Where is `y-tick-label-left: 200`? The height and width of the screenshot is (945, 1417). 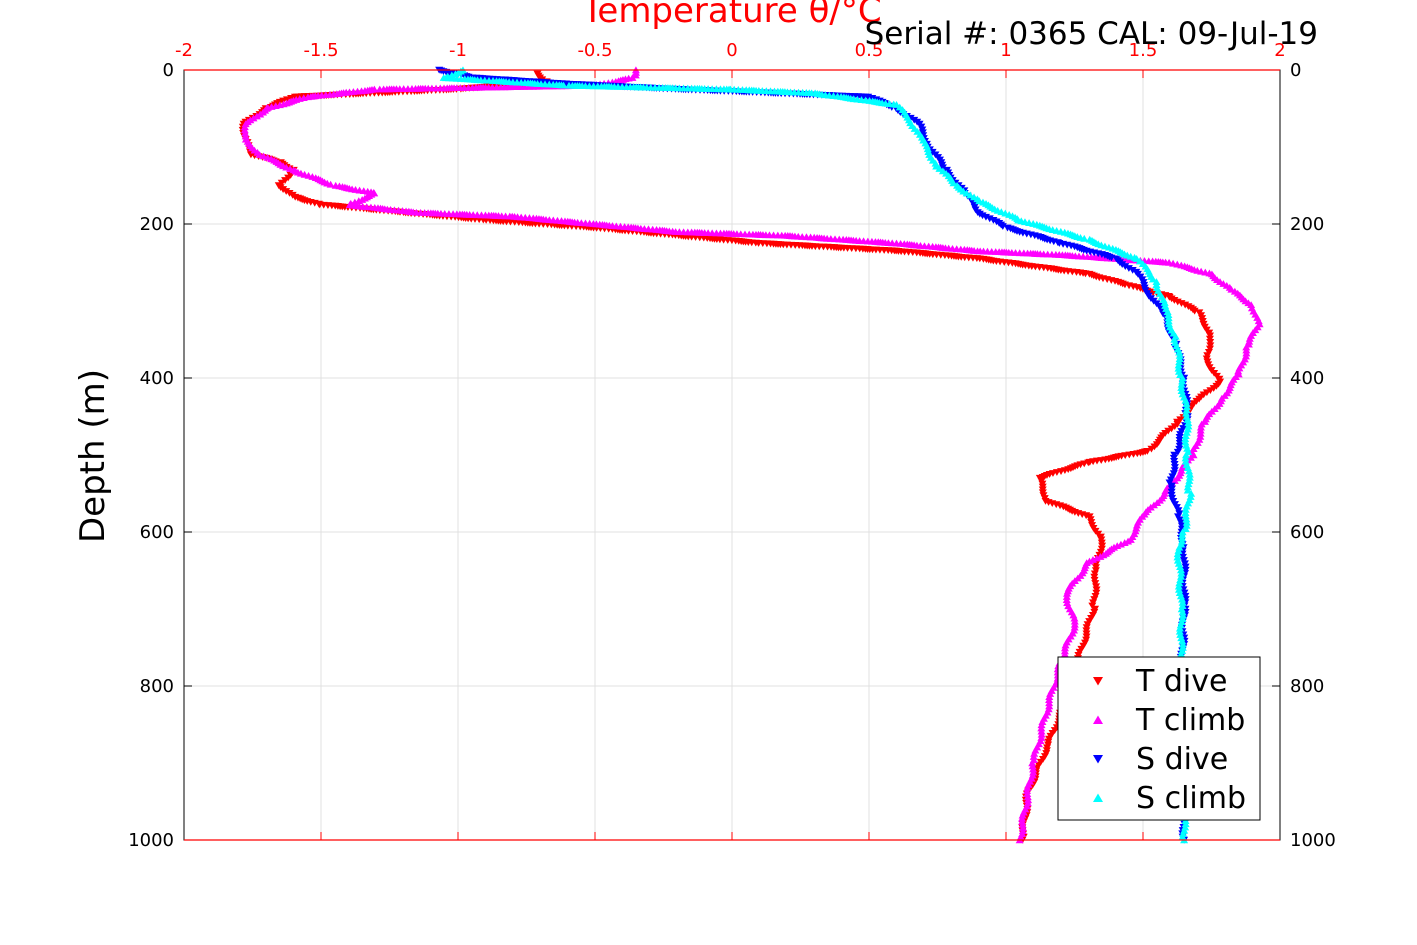 y-tick-label-left: 200 is located at coordinates (157, 224).